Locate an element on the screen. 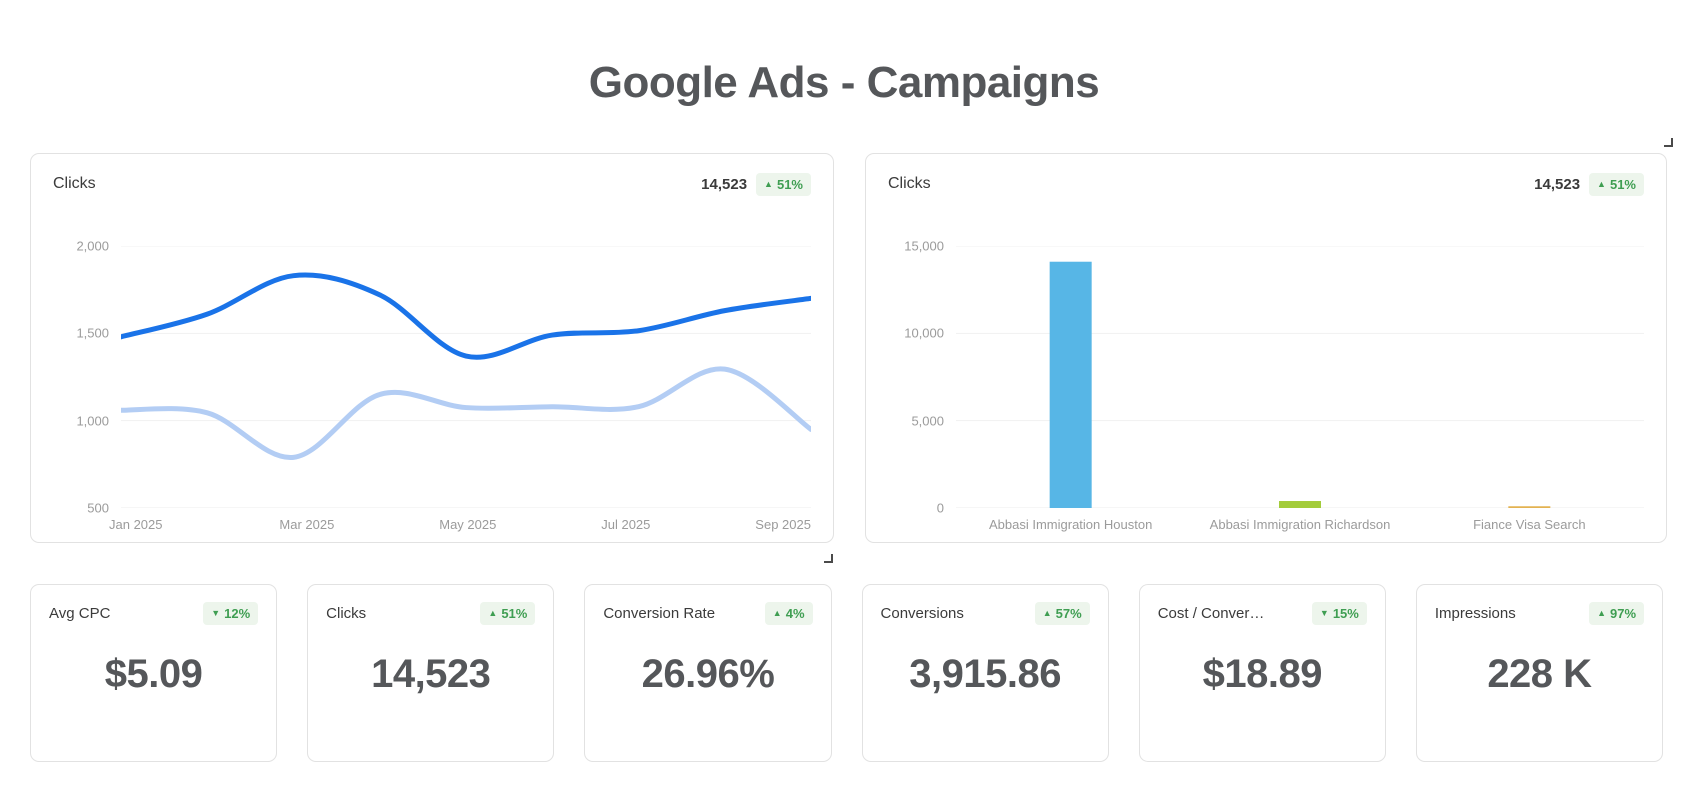 The image size is (1688, 796). x-axis-label: Jan 2025 is located at coordinates (136, 524).